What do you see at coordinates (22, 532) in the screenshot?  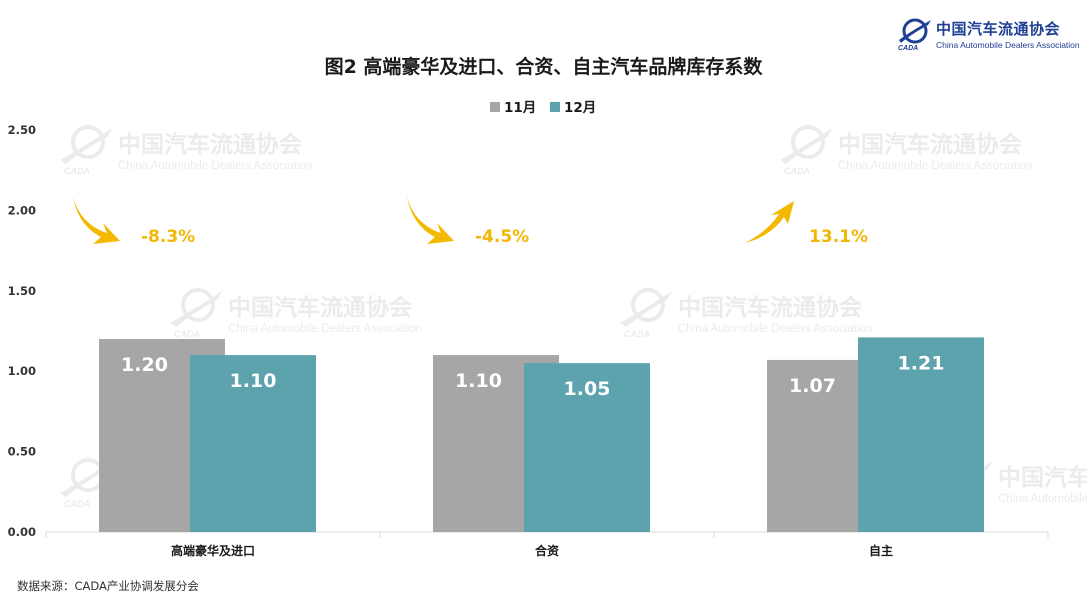 I see `y-tick-label: 0.00` at bounding box center [22, 532].